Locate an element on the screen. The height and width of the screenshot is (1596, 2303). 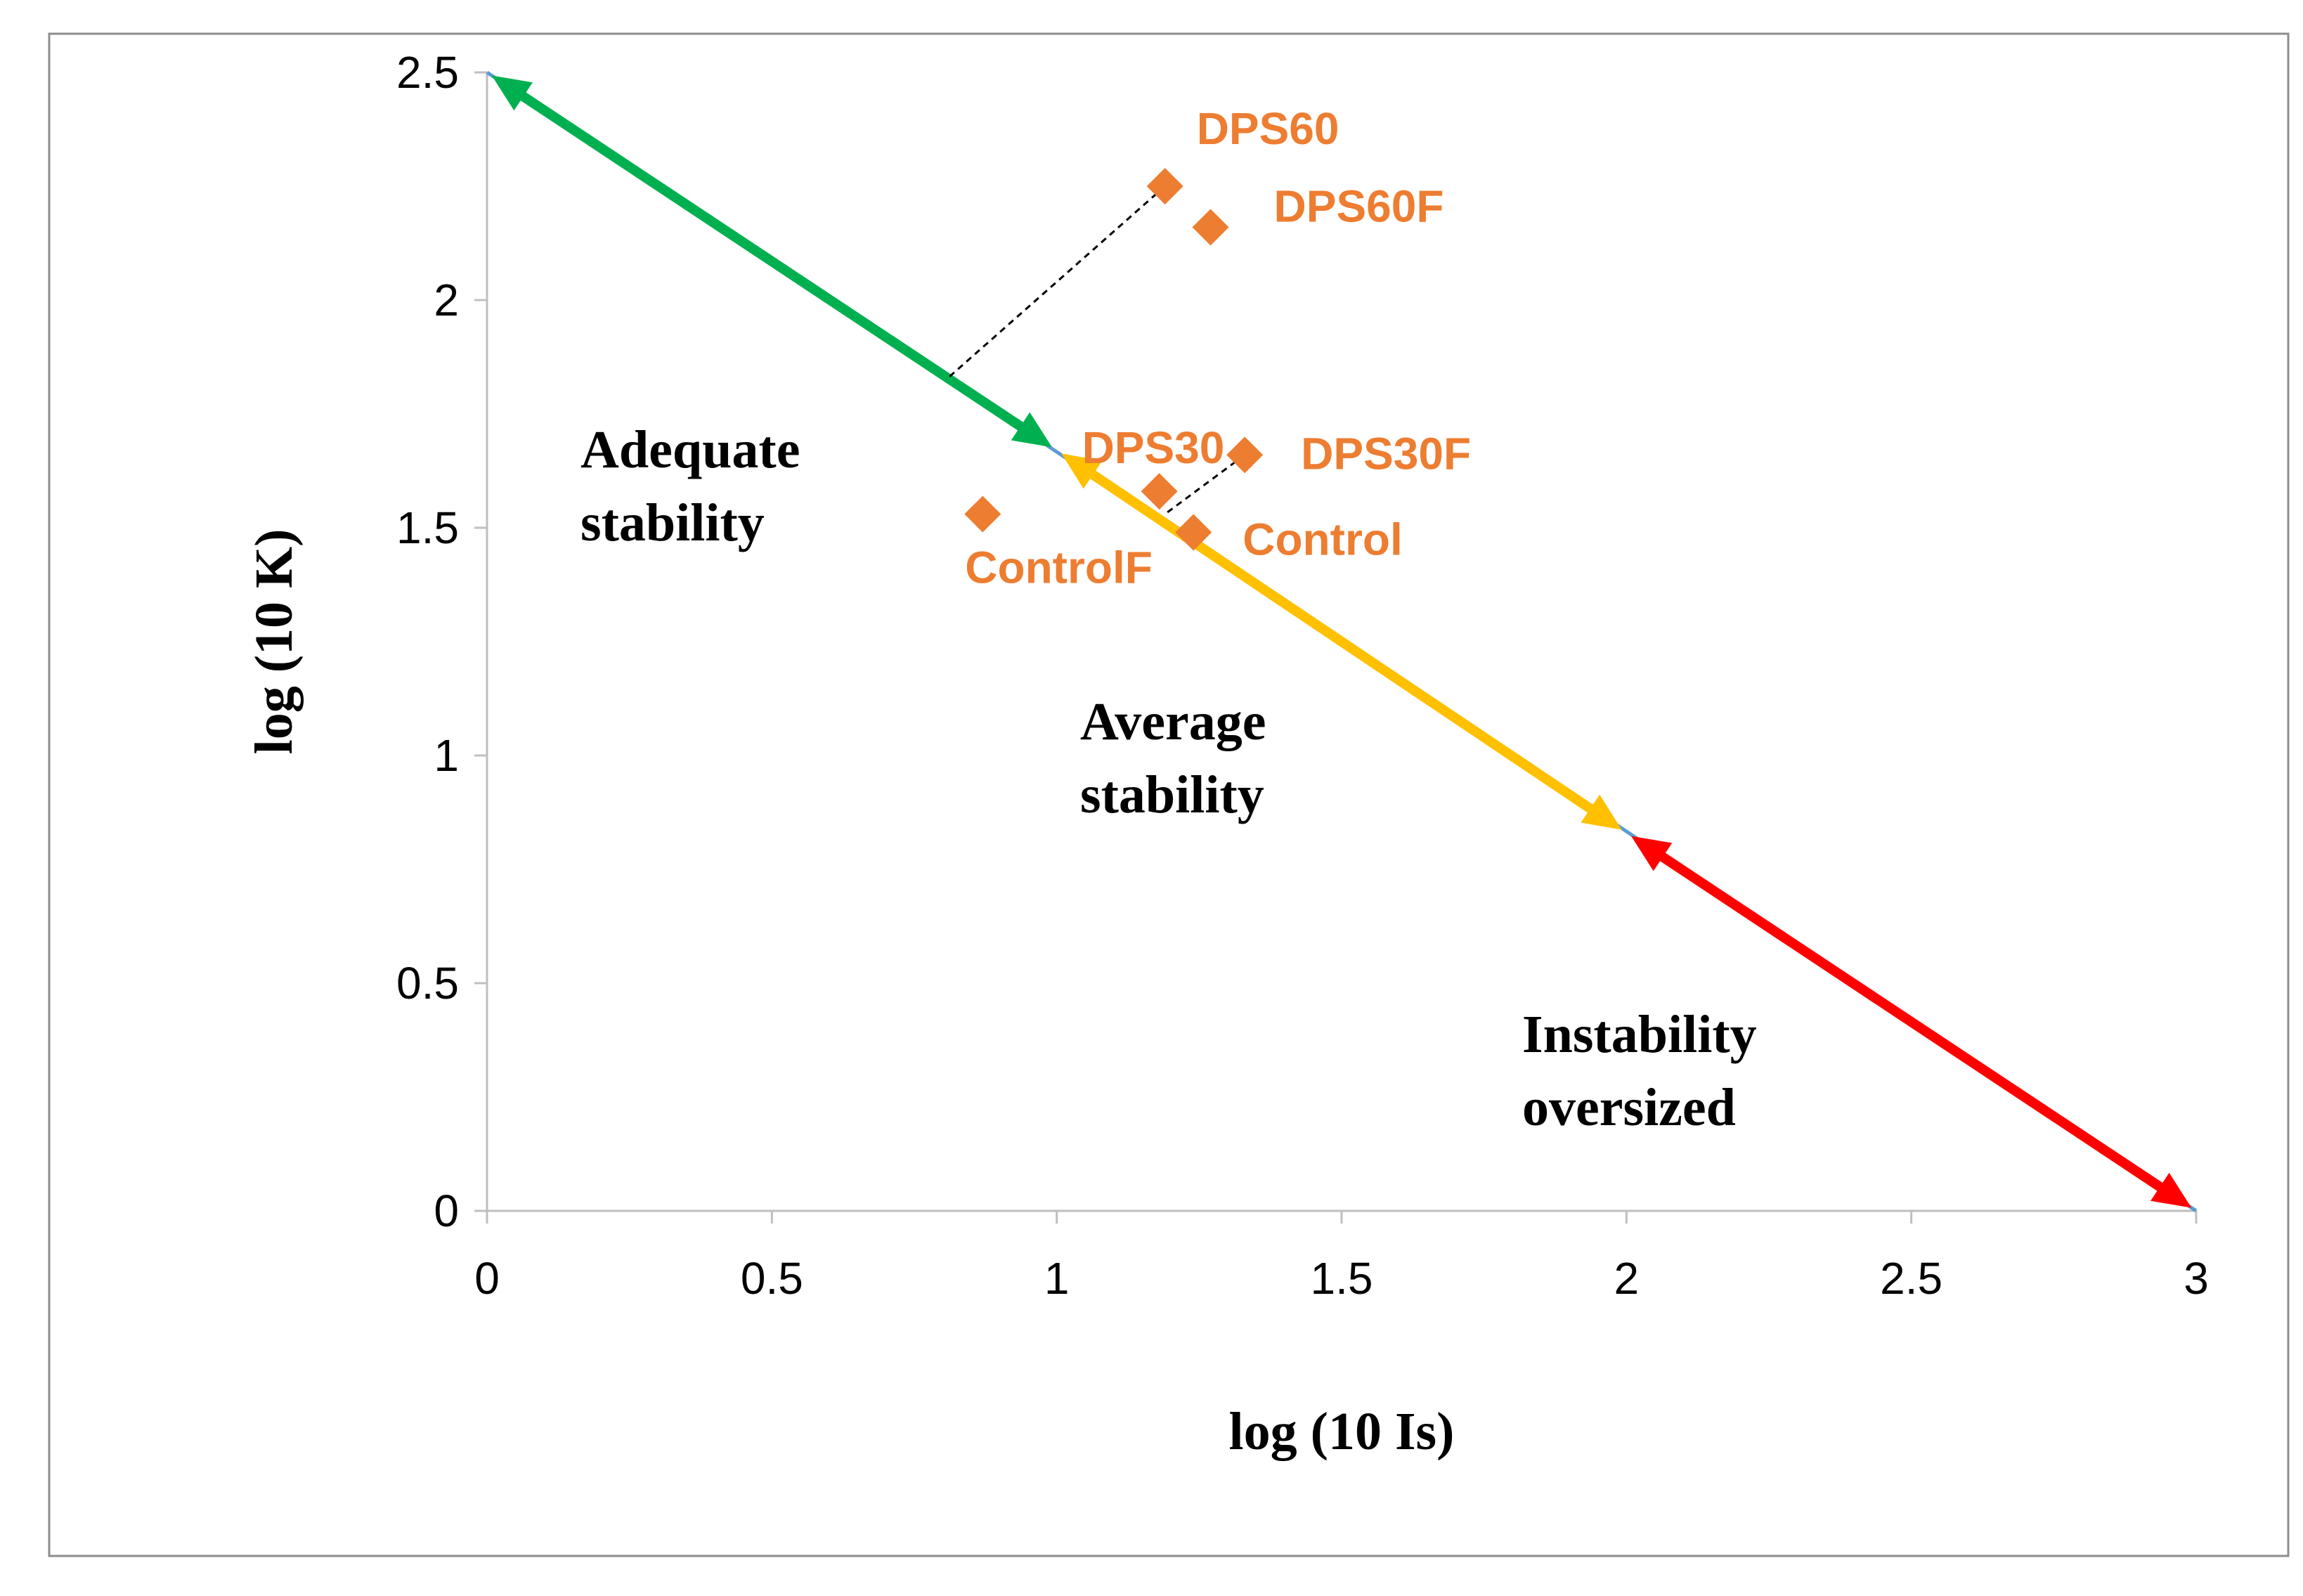
point-label-dps60f: DPS60F is located at coordinates (1359, 206).